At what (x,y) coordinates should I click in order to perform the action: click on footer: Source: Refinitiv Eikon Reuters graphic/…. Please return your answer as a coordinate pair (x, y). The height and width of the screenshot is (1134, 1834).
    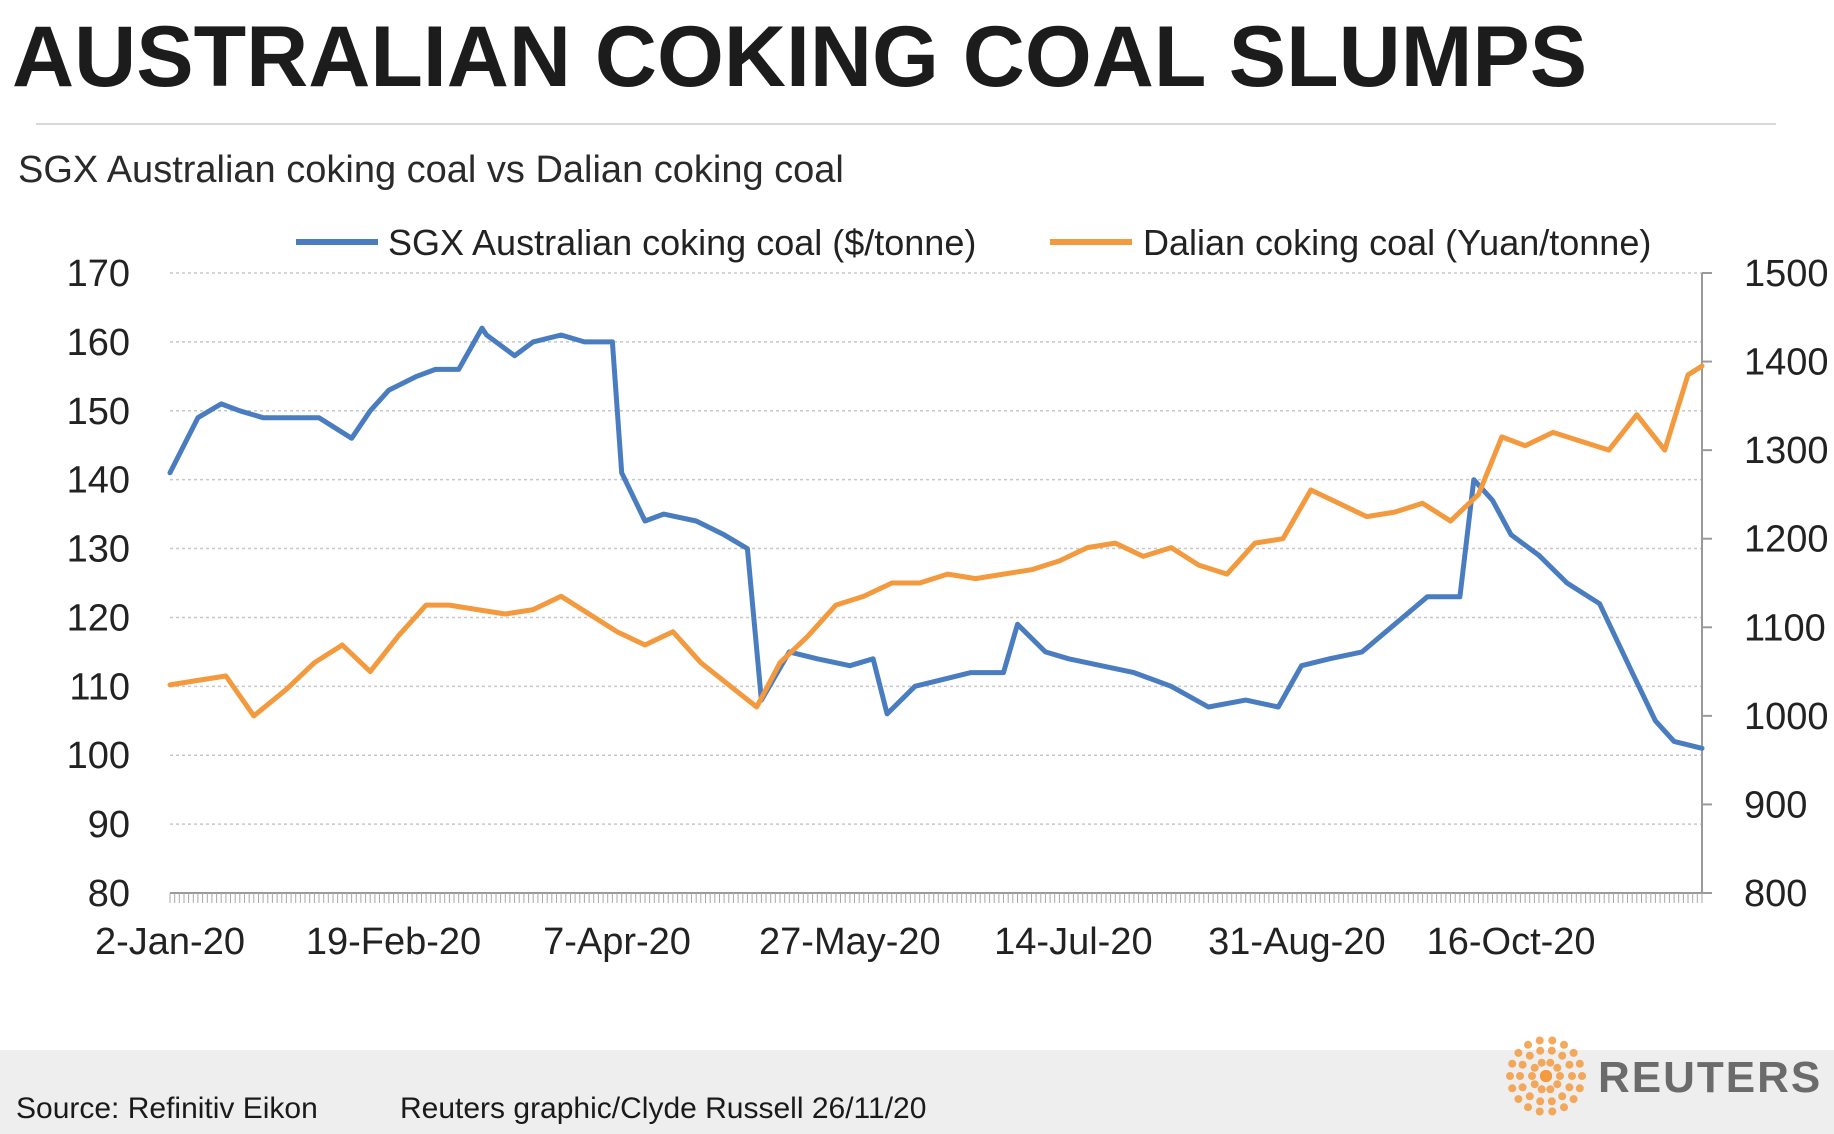
    Looking at the image, I should click on (917, 1085).